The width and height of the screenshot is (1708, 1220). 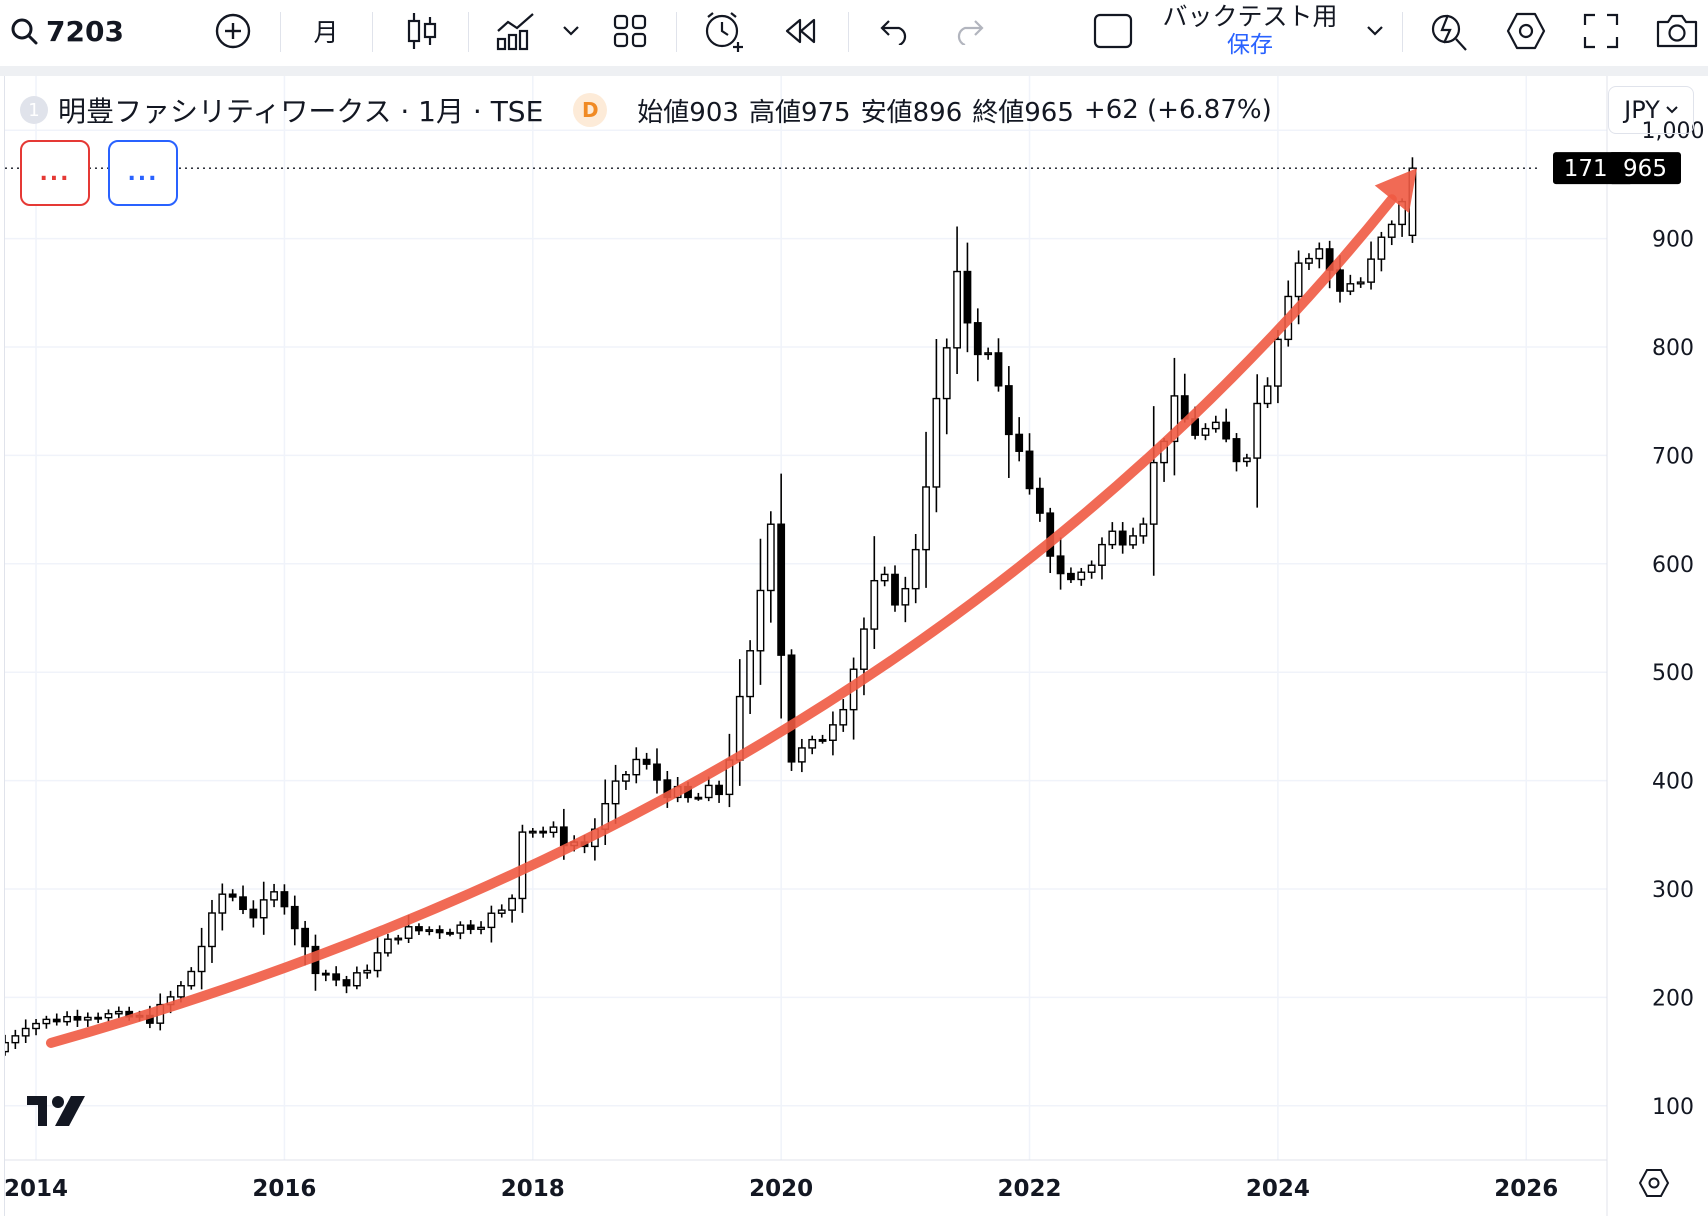 What do you see at coordinates (85, 31) in the screenshot?
I see `symbol-label: 7203` at bounding box center [85, 31].